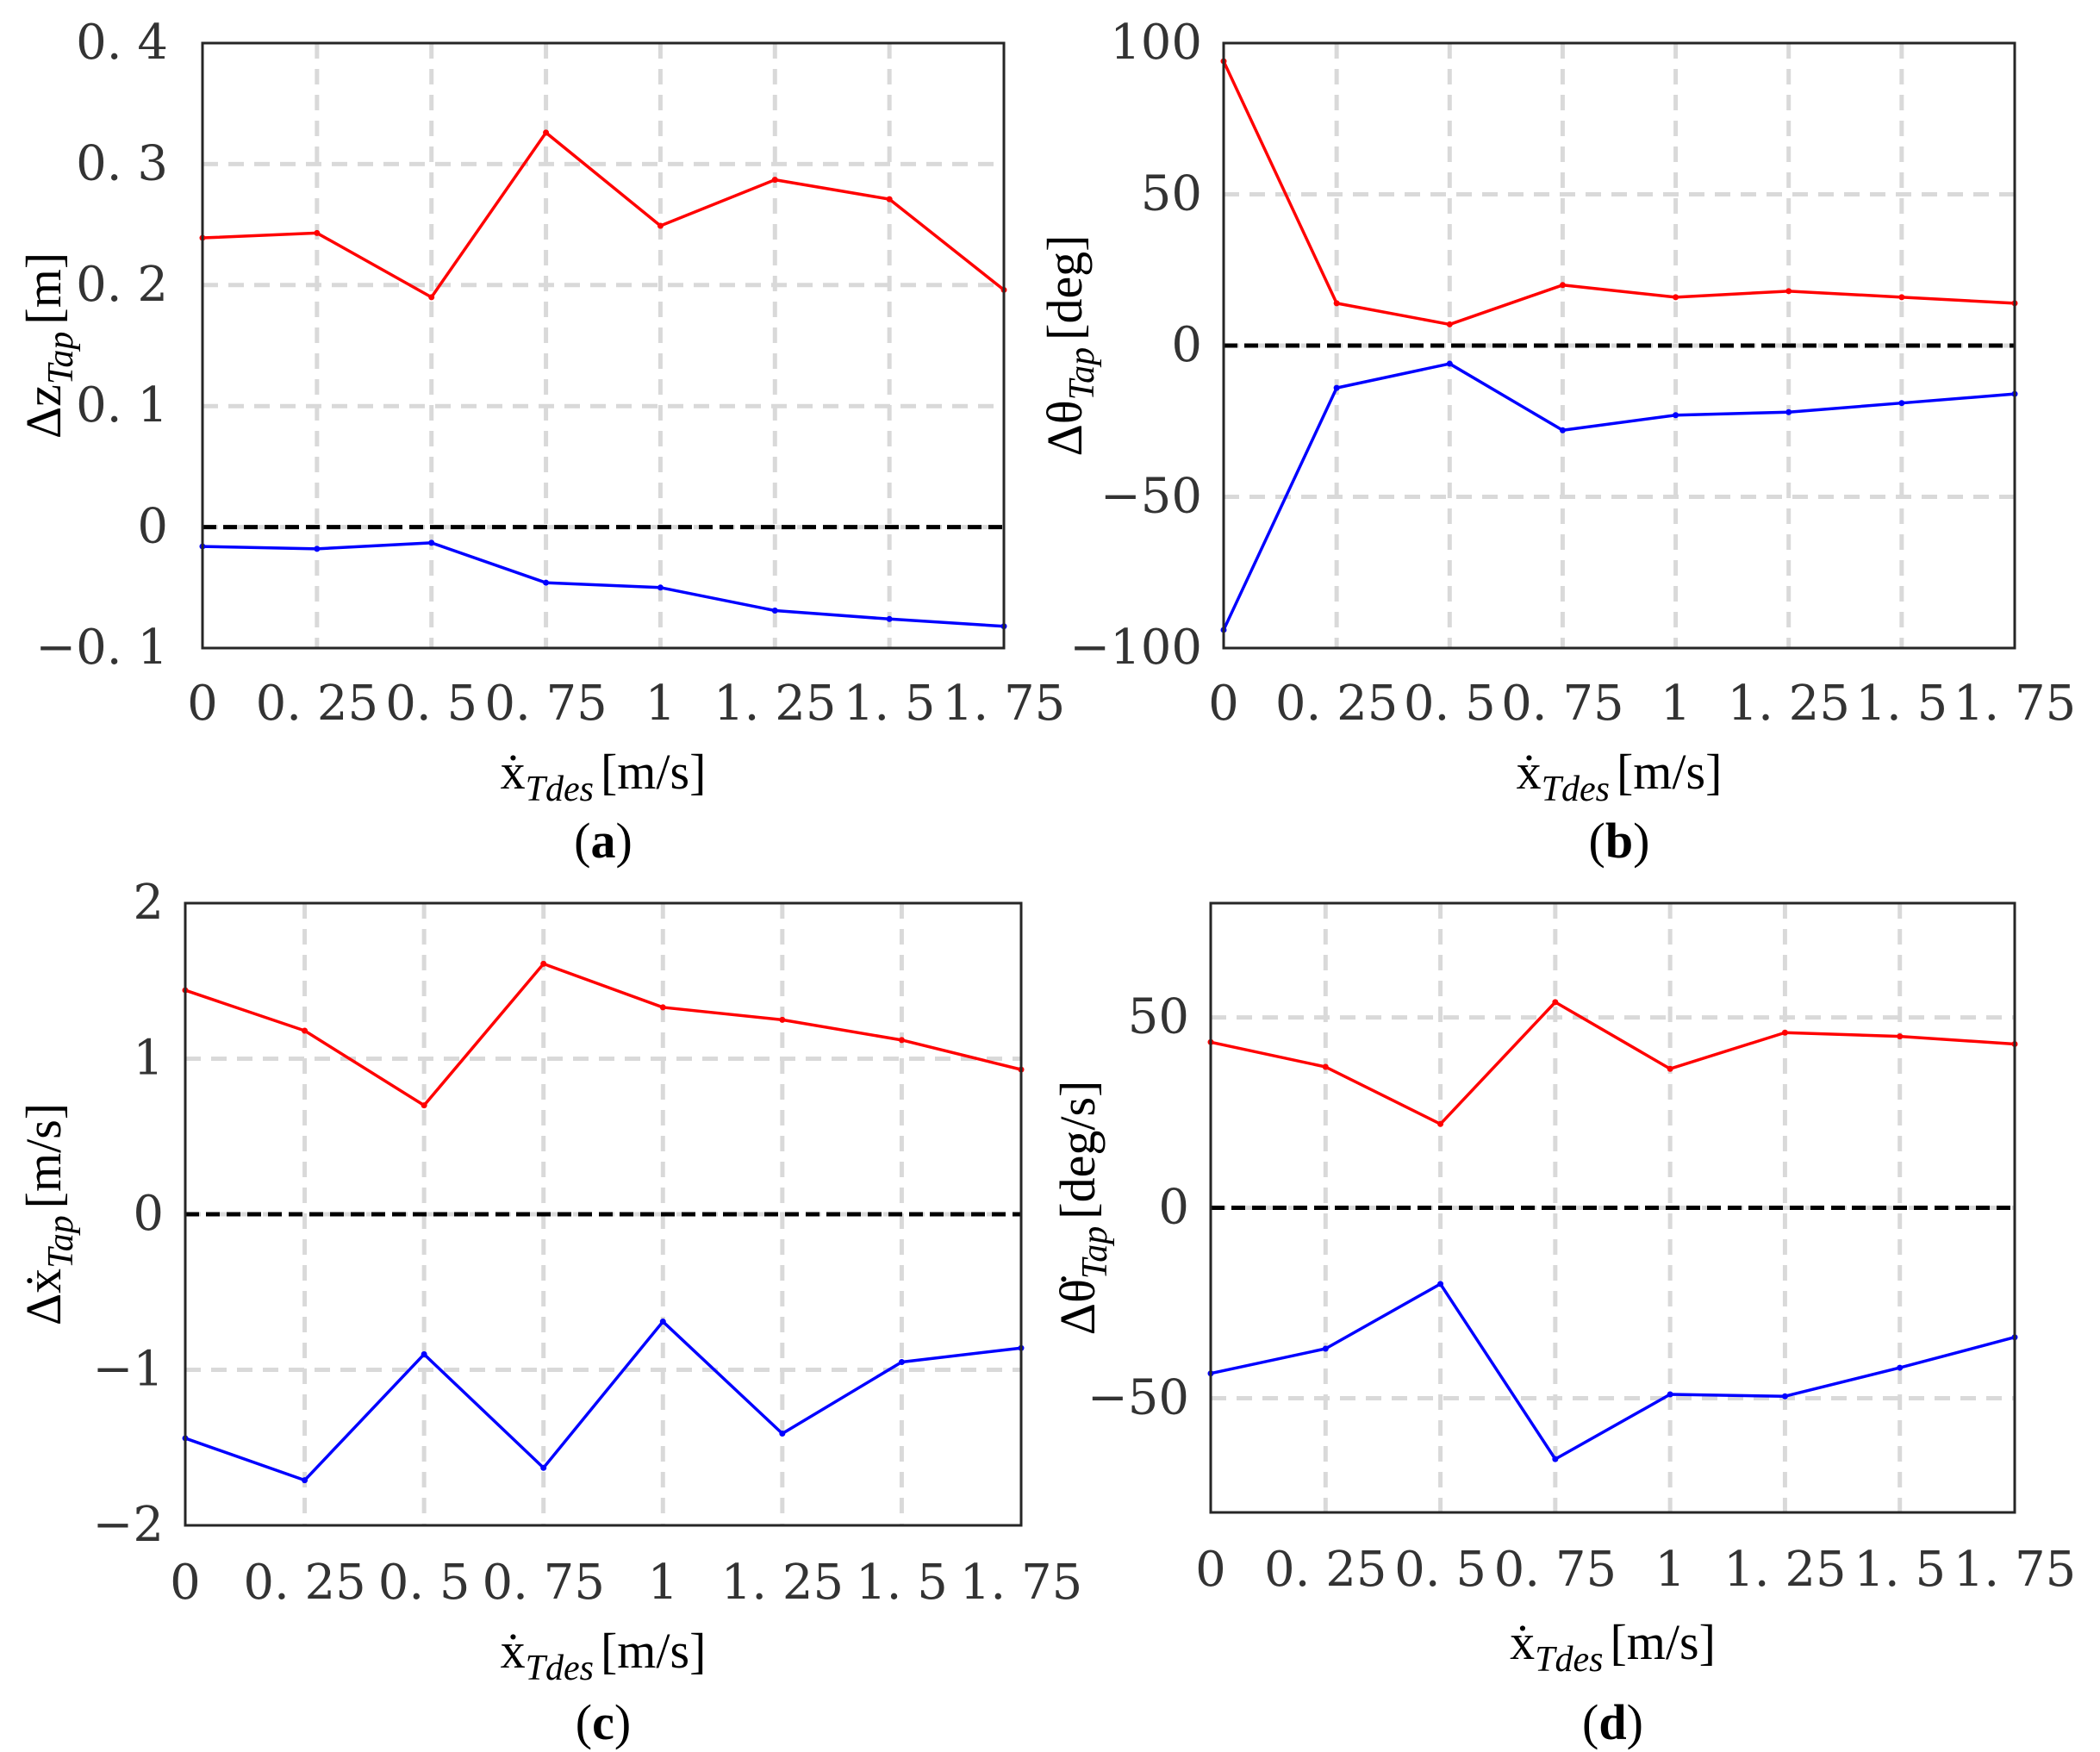 The image size is (2100, 1752). I want to click on y-tick-label: 0. 2, so click(122, 285).